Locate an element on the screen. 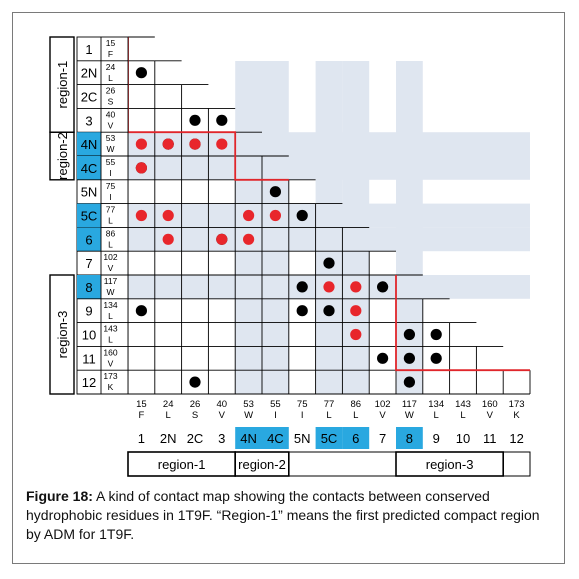  row-aa-160: V is located at coordinates (111, 363).